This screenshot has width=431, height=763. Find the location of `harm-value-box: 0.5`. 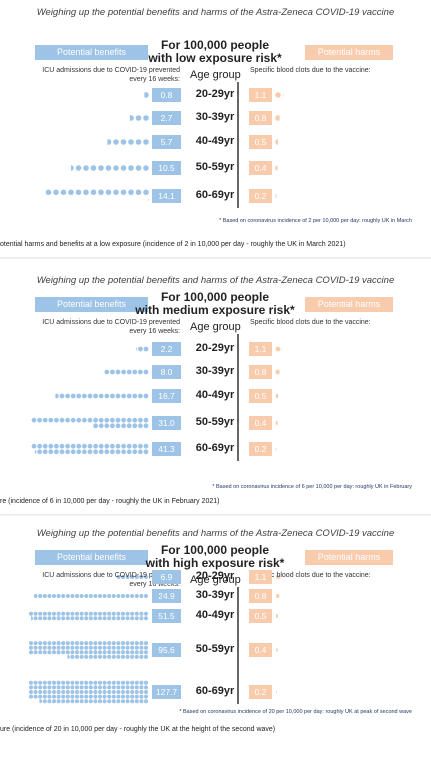

harm-value-box: 0.5 is located at coordinates (260, 616).